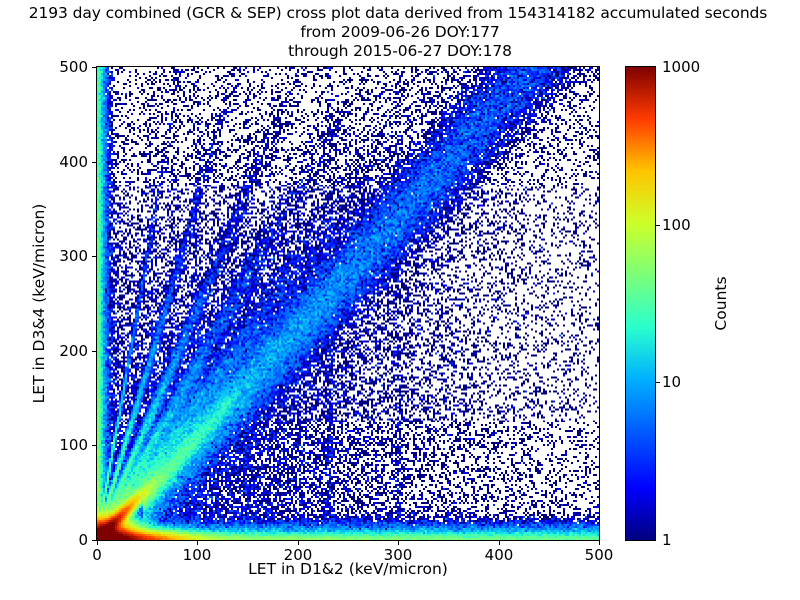 The height and width of the screenshot is (600, 800). I want to click on x-tick-label: 200, so click(298, 555).